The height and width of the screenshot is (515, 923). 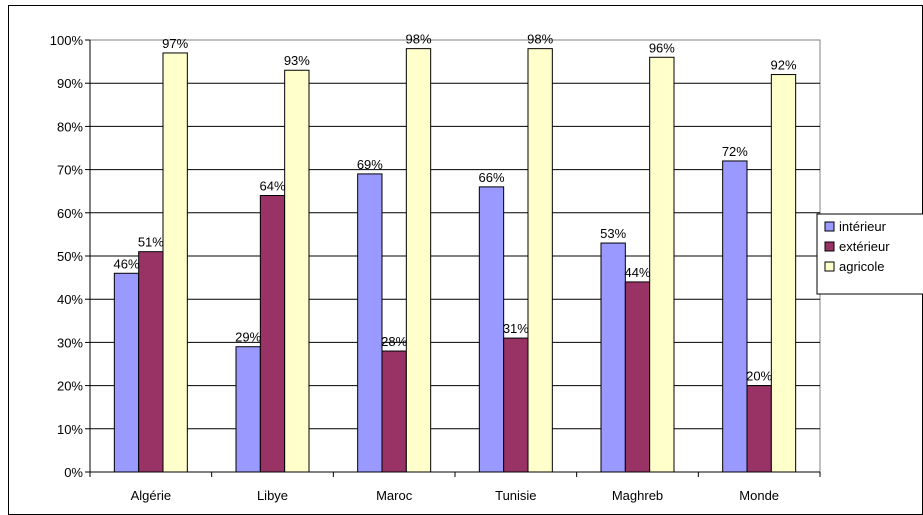 I want to click on data-label: 69%, so click(x=370, y=164).